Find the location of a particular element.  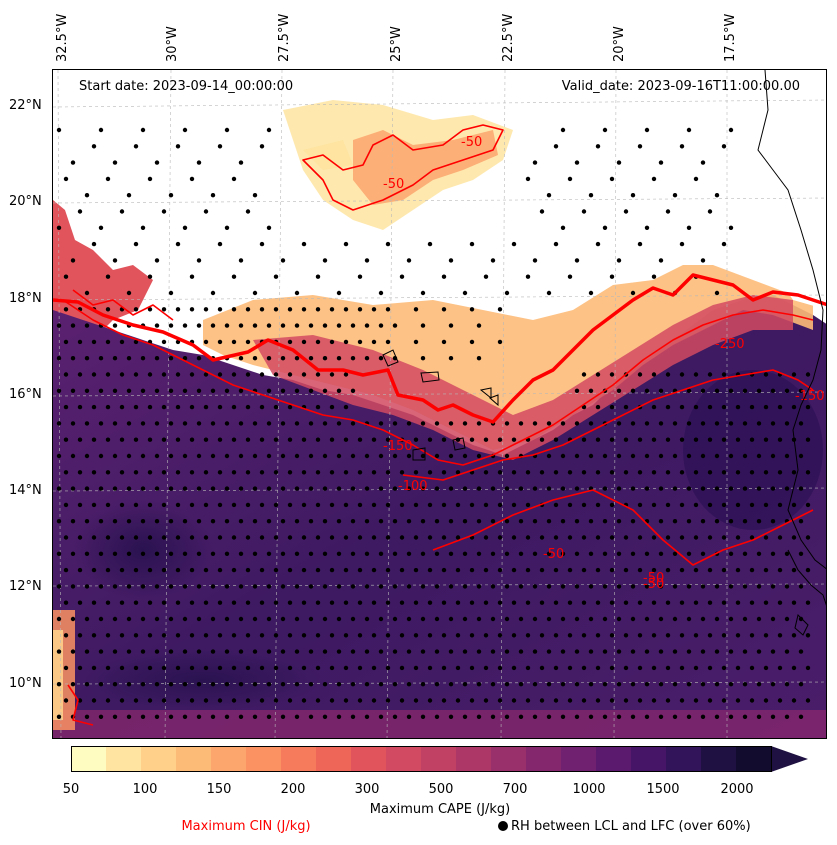

lon-label: 25°W is located at coordinates (396, 44).